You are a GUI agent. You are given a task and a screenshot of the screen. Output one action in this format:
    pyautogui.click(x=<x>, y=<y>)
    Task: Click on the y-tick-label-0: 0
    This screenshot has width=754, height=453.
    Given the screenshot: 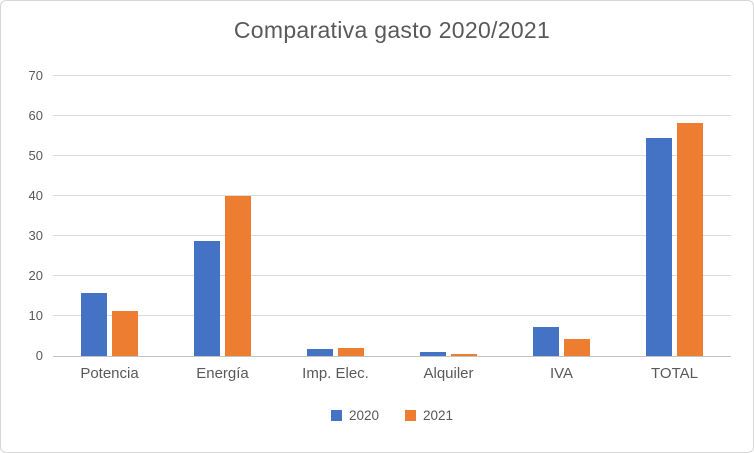 What is the action you would take?
    pyautogui.click(x=39, y=355)
    